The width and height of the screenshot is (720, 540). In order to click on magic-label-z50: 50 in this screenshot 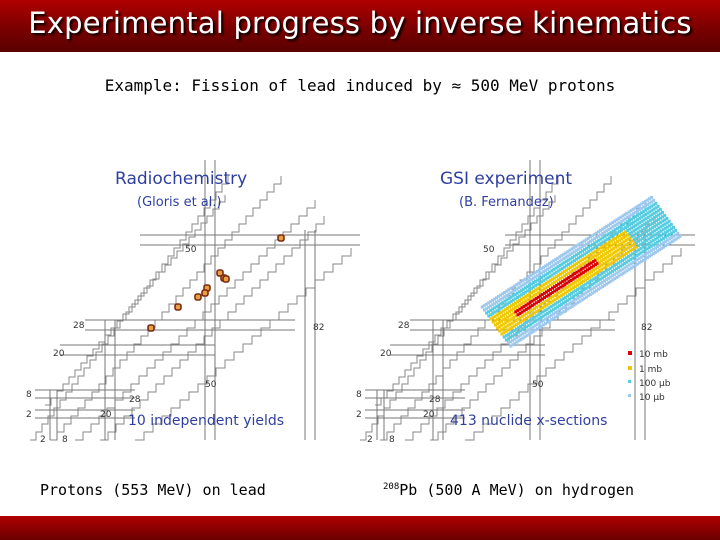, I will do `click(211, 385)`.